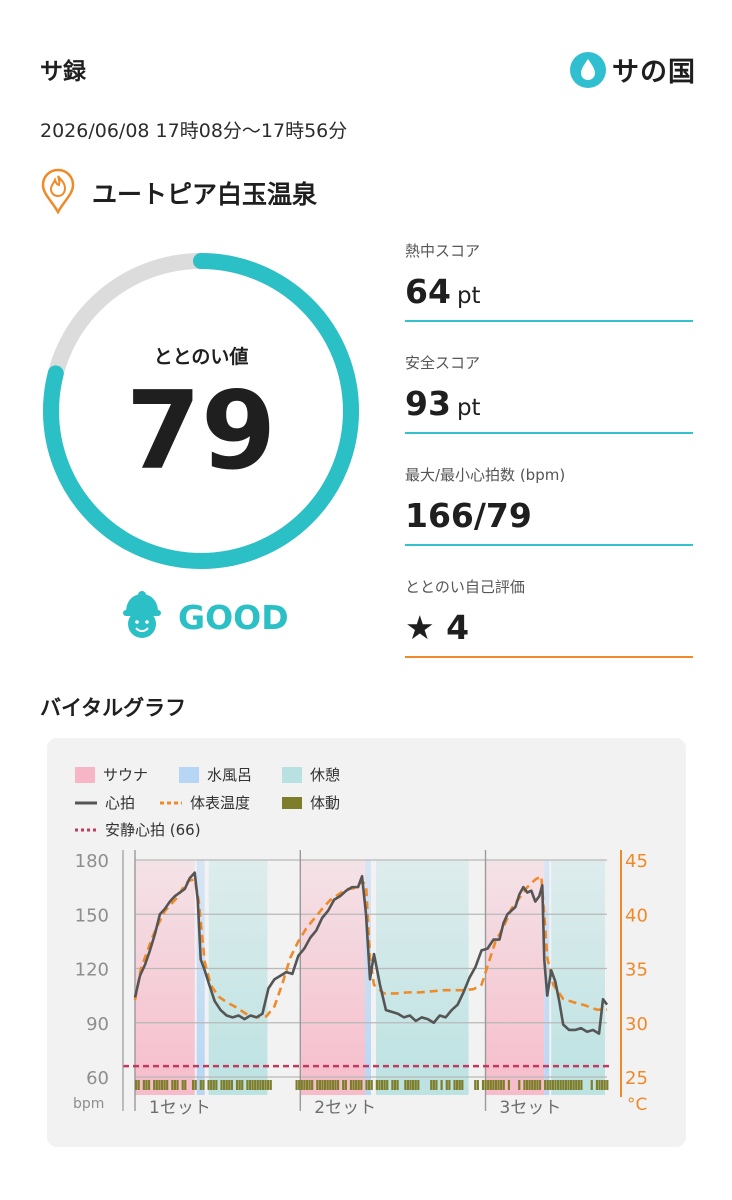 The width and height of the screenshot is (732, 1200). Describe the element at coordinates (485, 475) in the screenshot. I see `heart-rate-range-label: 最大/最小心拍数 (bpm)` at that location.